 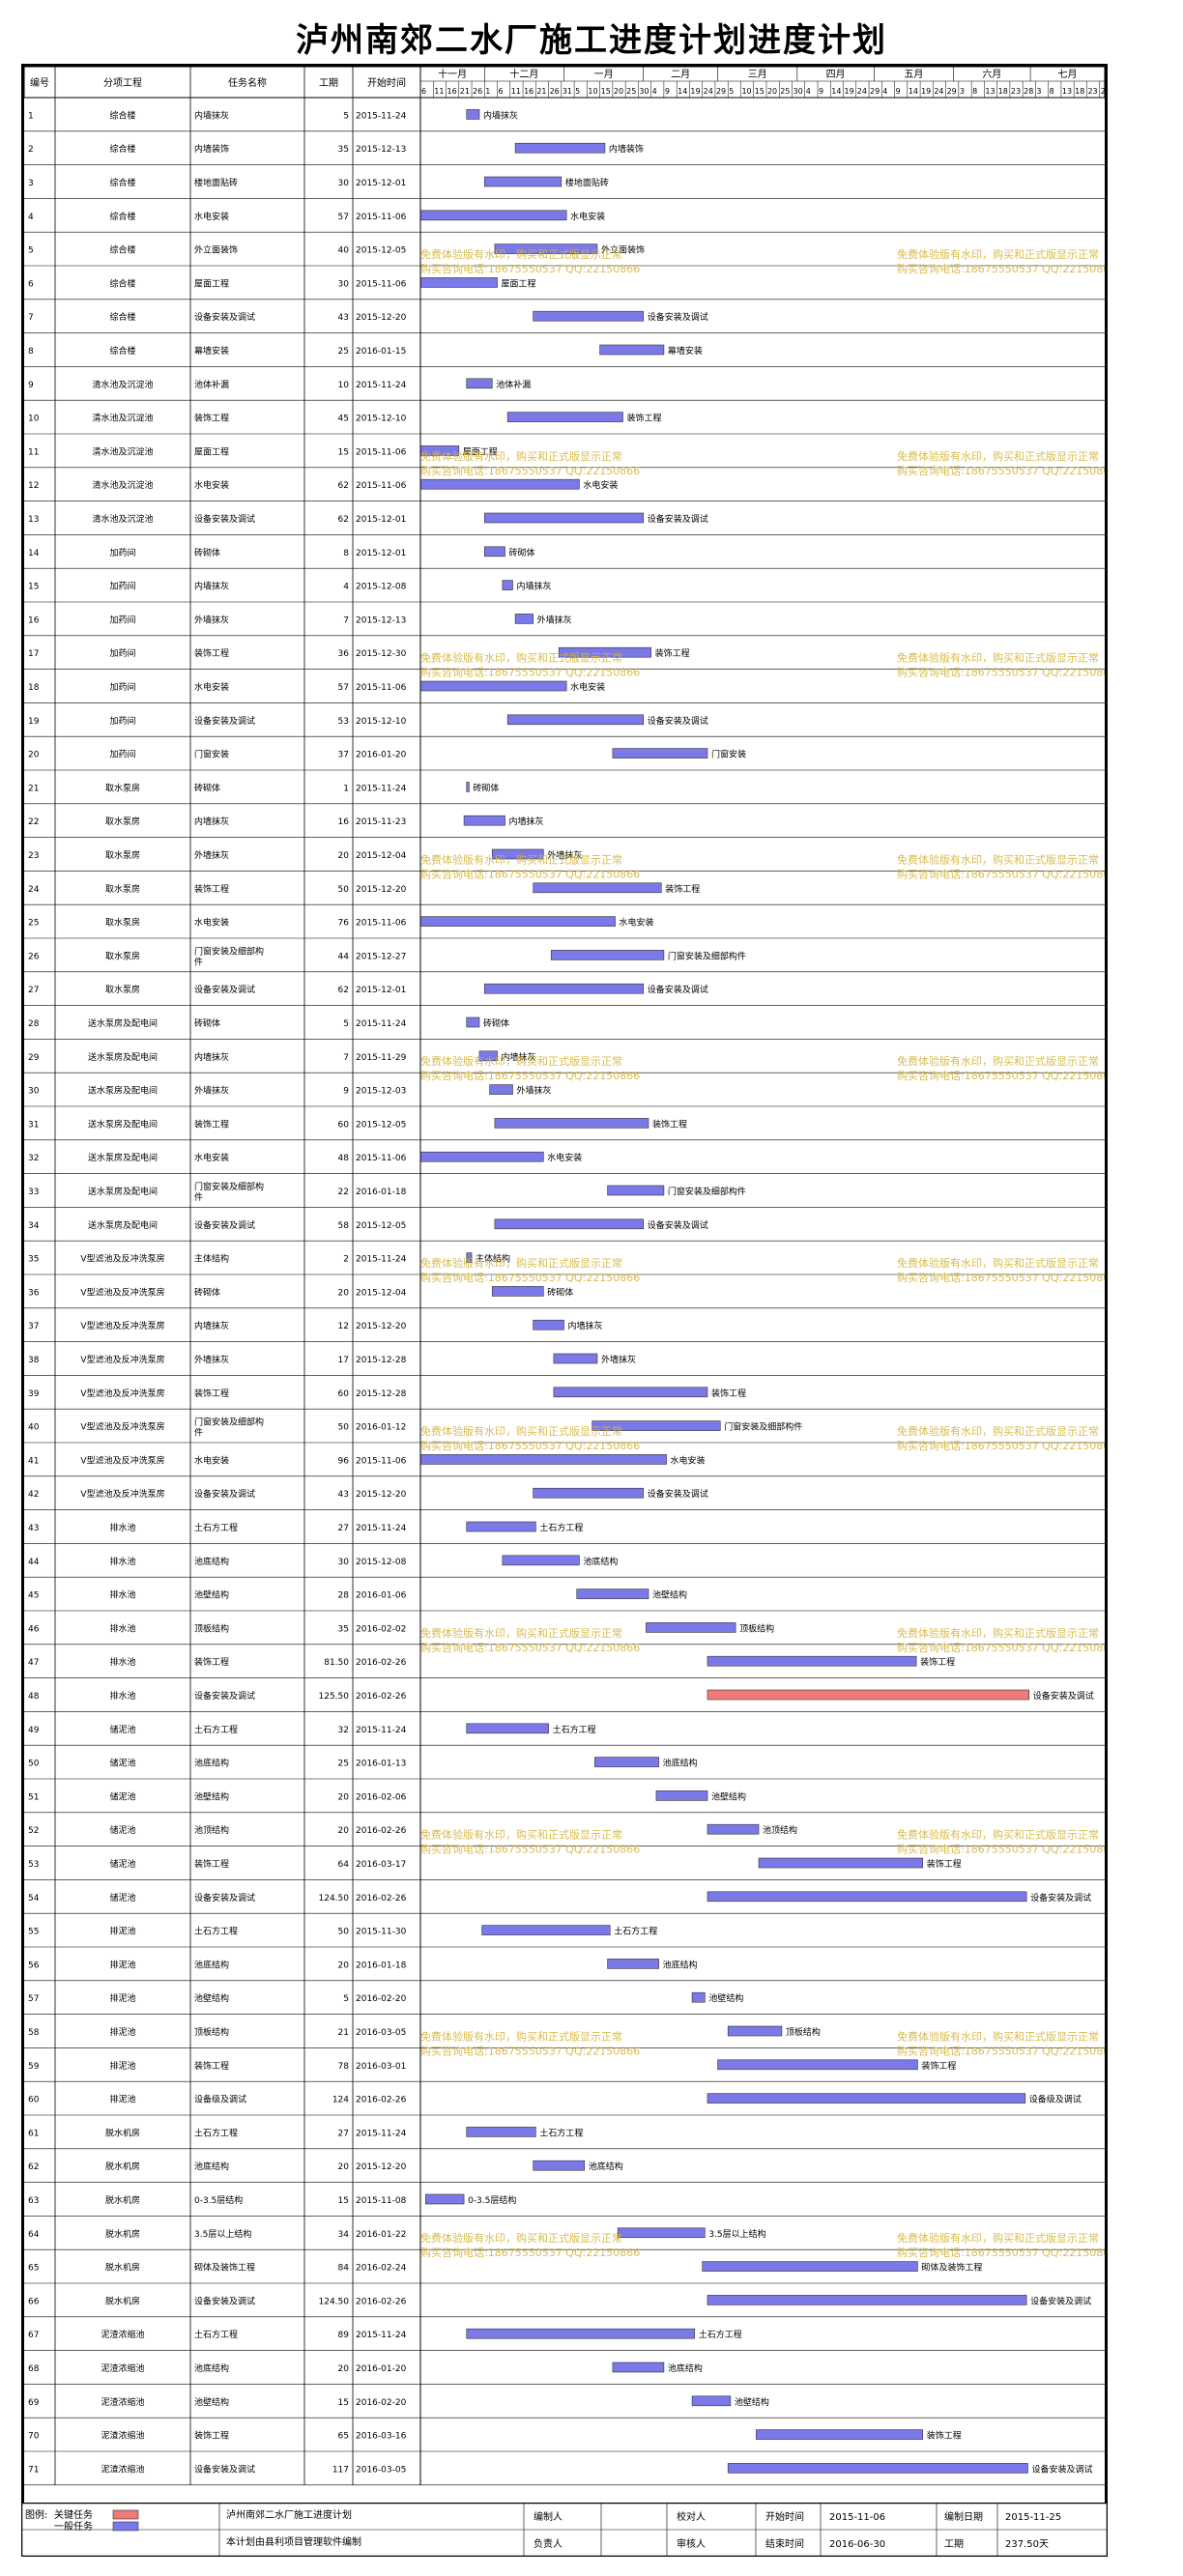 I want to click on task-start: 2015-12-10, so click(x=382, y=722).